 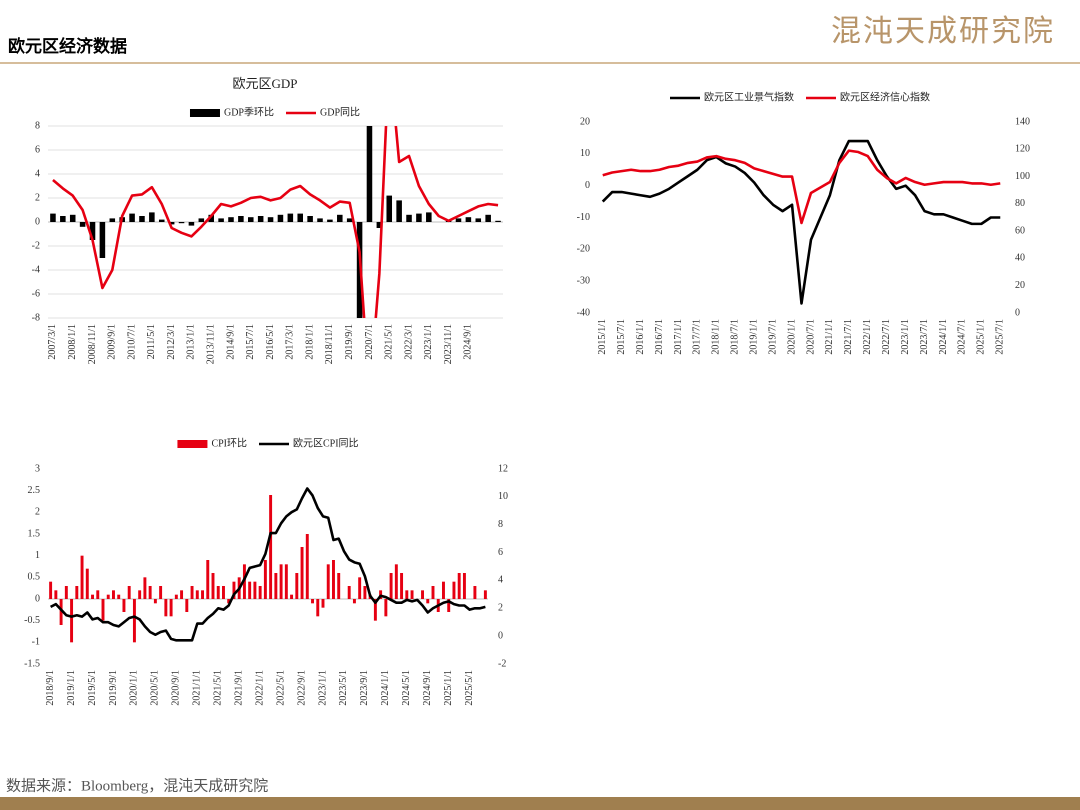 What do you see at coordinates (848, 337) in the screenshot?
I see `x-tick-label: 2021/7/1` at bounding box center [848, 337].